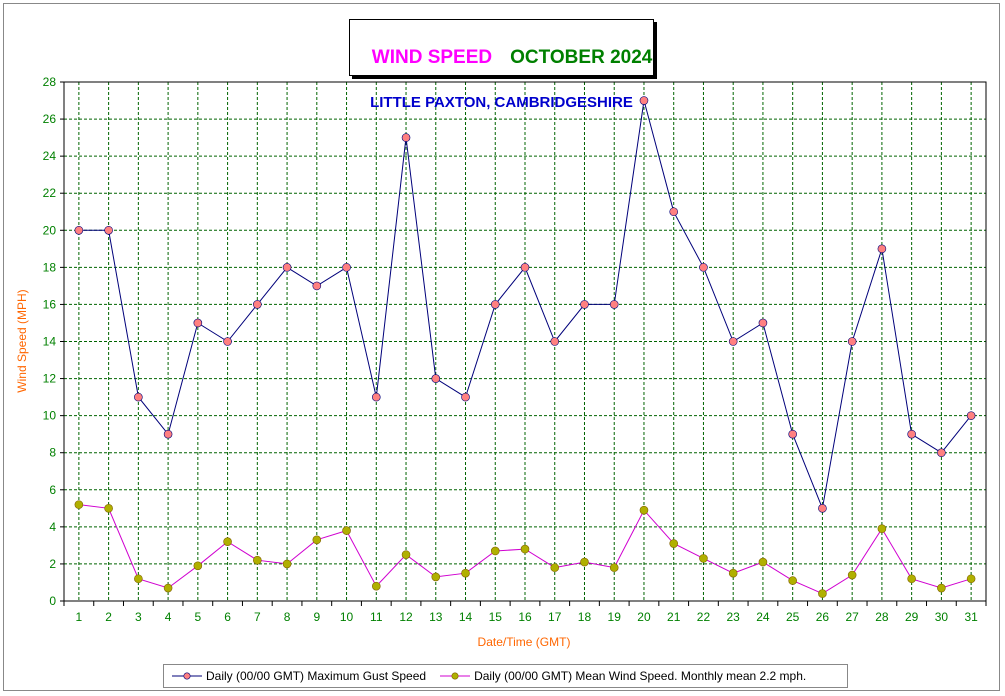 The height and width of the screenshot is (696, 1005). Describe the element at coordinates (942, 617) in the screenshot. I see `x-tick-label: 30` at that location.